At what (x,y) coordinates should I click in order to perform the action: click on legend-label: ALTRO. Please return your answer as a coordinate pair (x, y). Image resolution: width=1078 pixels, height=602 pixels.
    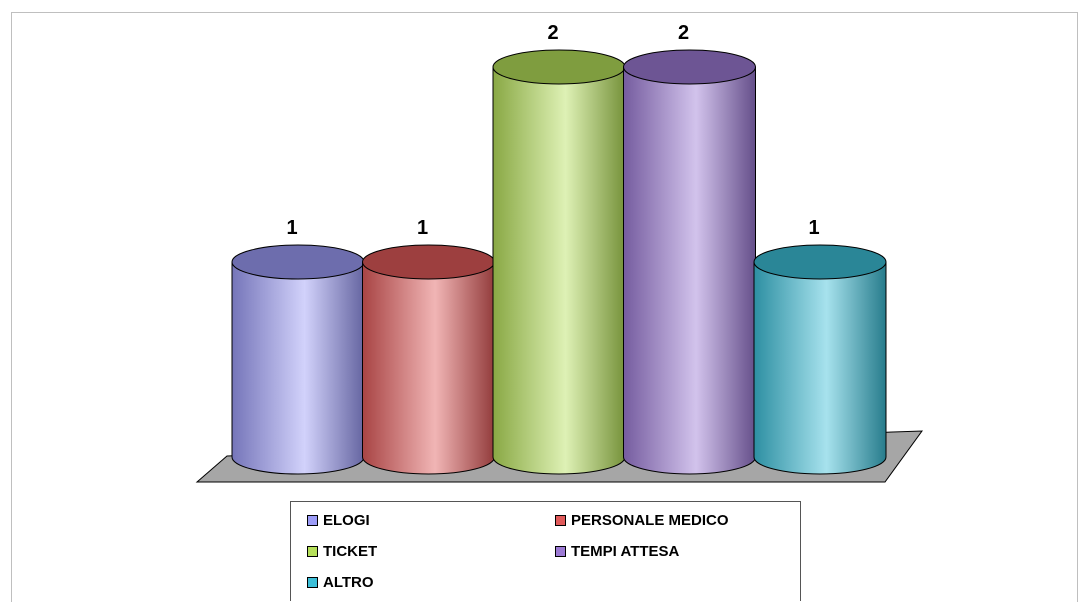
    Looking at the image, I should click on (348, 582).